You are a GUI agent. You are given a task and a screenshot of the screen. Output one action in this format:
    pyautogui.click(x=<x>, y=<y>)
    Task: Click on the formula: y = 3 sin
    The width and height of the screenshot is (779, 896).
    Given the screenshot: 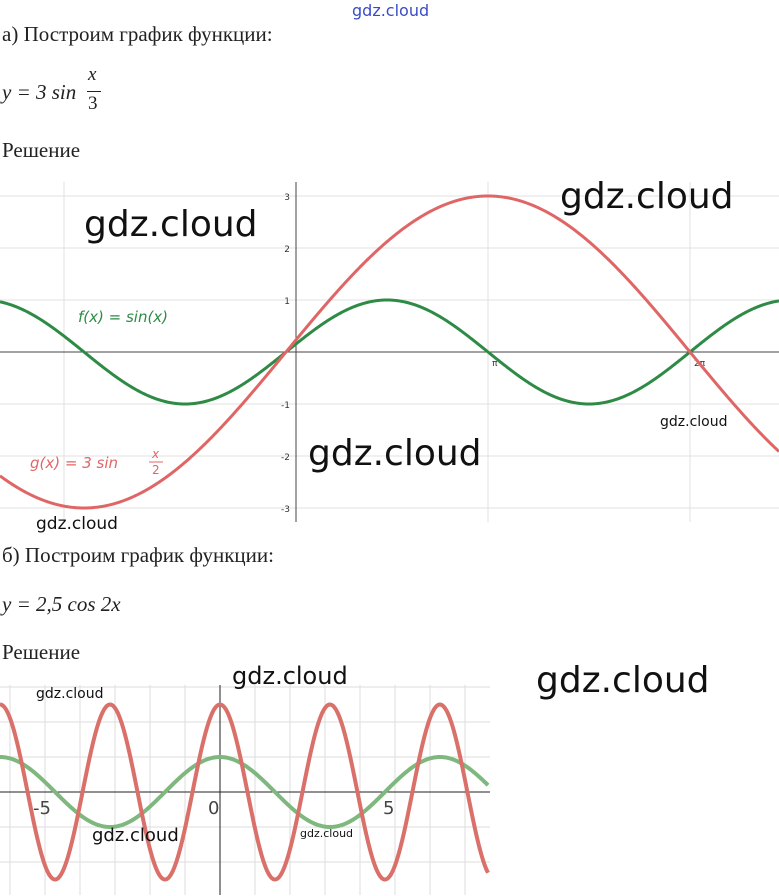 What is the action you would take?
    pyautogui.click(x=39, y=92)
    